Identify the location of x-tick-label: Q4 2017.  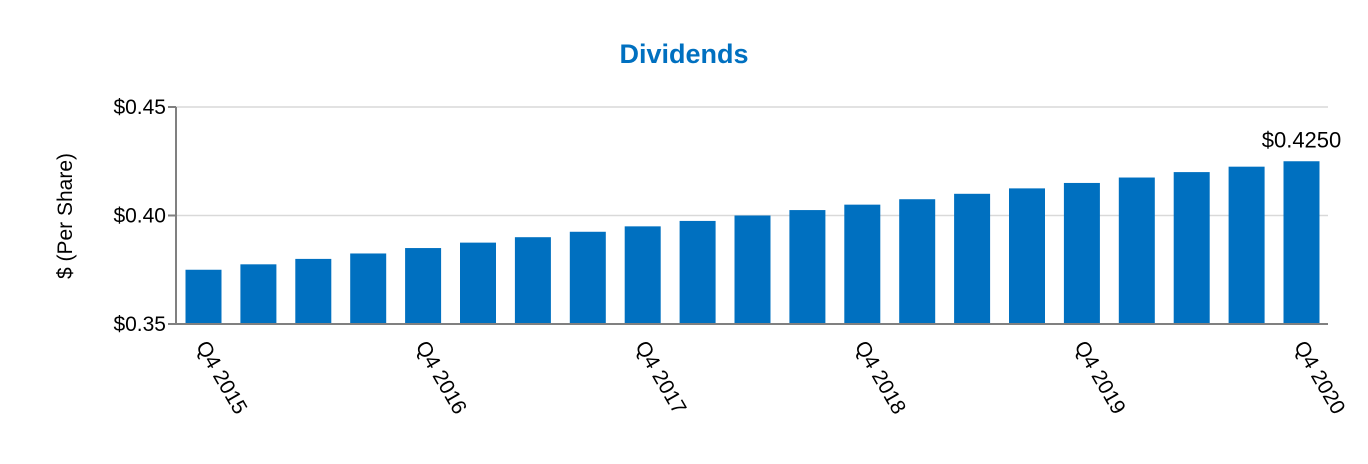
(660, 377).